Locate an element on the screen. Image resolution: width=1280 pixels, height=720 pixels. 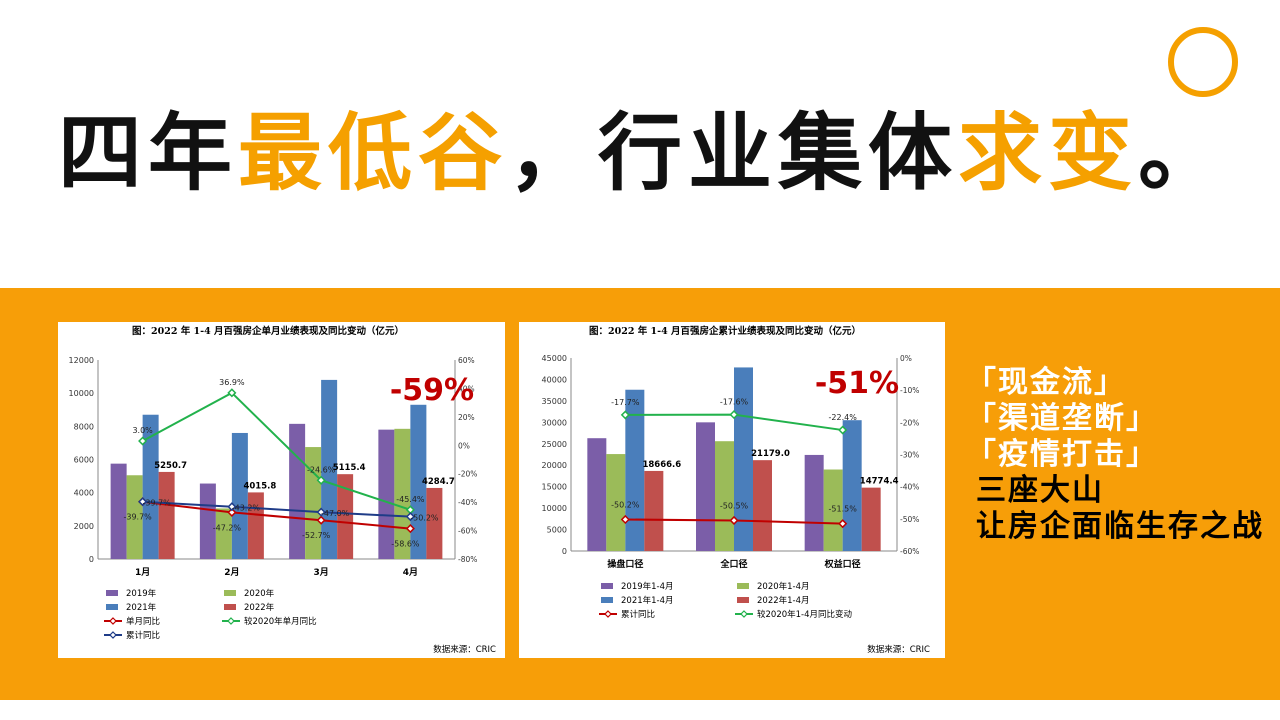
y2-tick-label: -30% is located at coordinates (909, 455).